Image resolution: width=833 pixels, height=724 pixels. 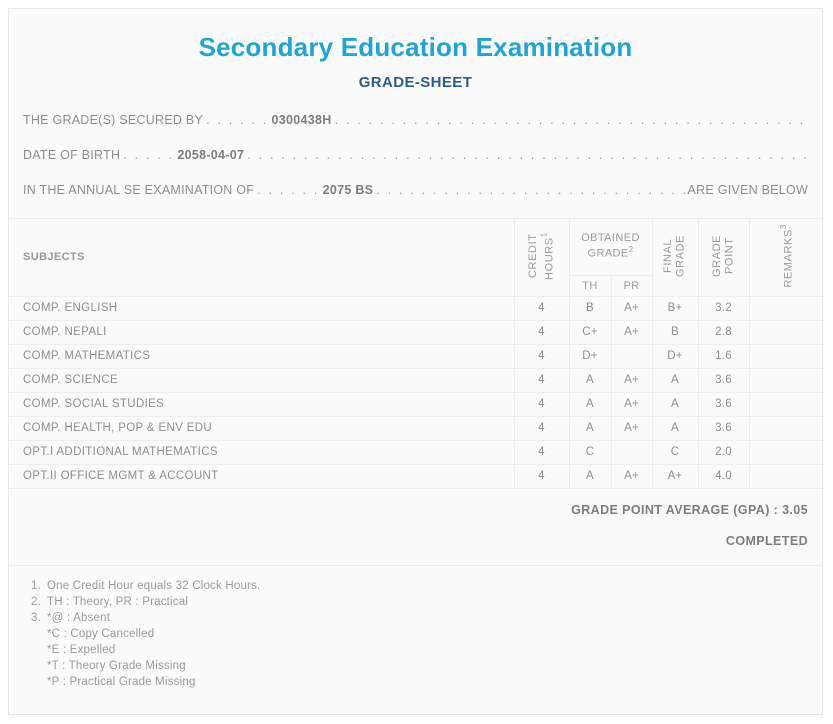 What do you see at coordinates (590, 356) in the screenshot?
I see `cell-theory-grade: D+` at bounding box center [590, 356].